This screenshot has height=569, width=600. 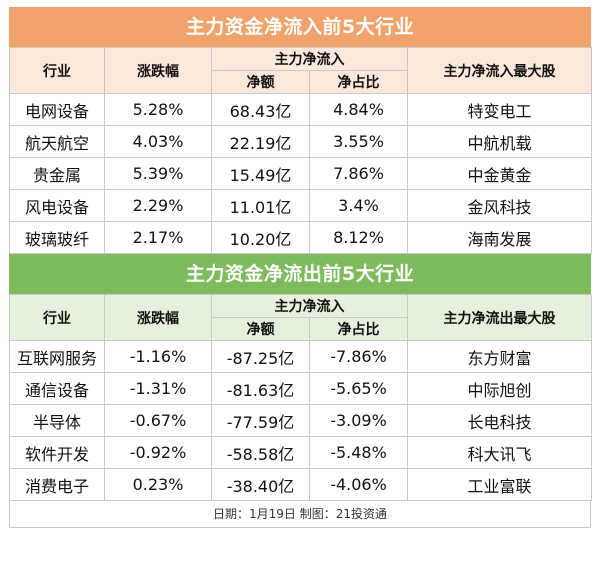 What do you see at coordinates (260, 173) in the screenshot?
I see `amount-cell: 15.49亿` at bounding box center [260, 173].